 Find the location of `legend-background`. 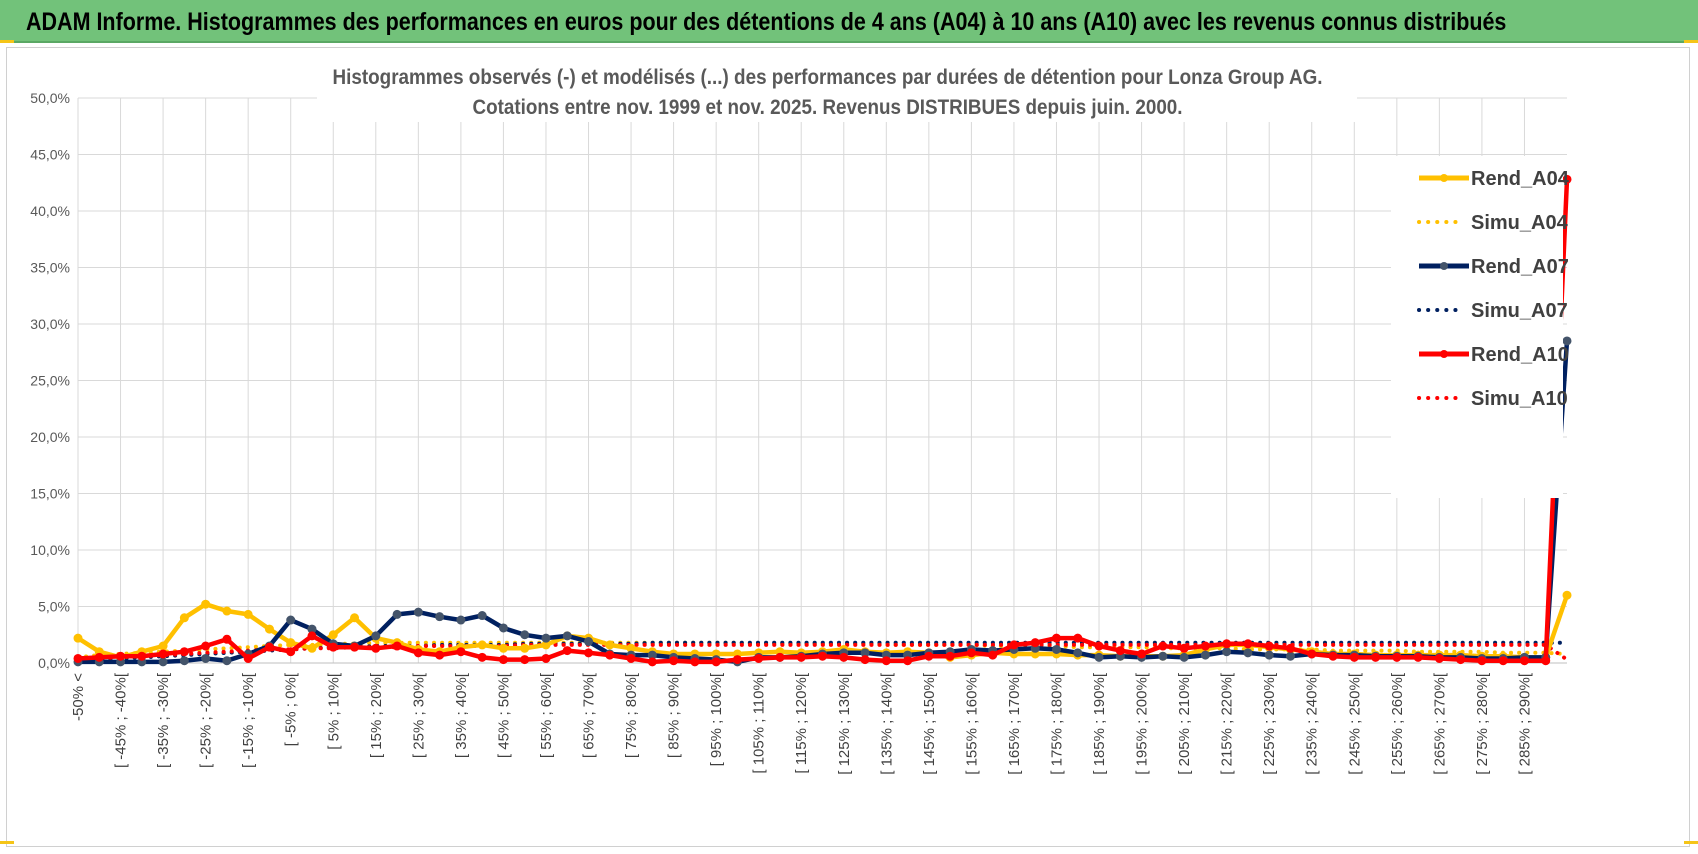

legend-background is located at coordinates (1477, 327).